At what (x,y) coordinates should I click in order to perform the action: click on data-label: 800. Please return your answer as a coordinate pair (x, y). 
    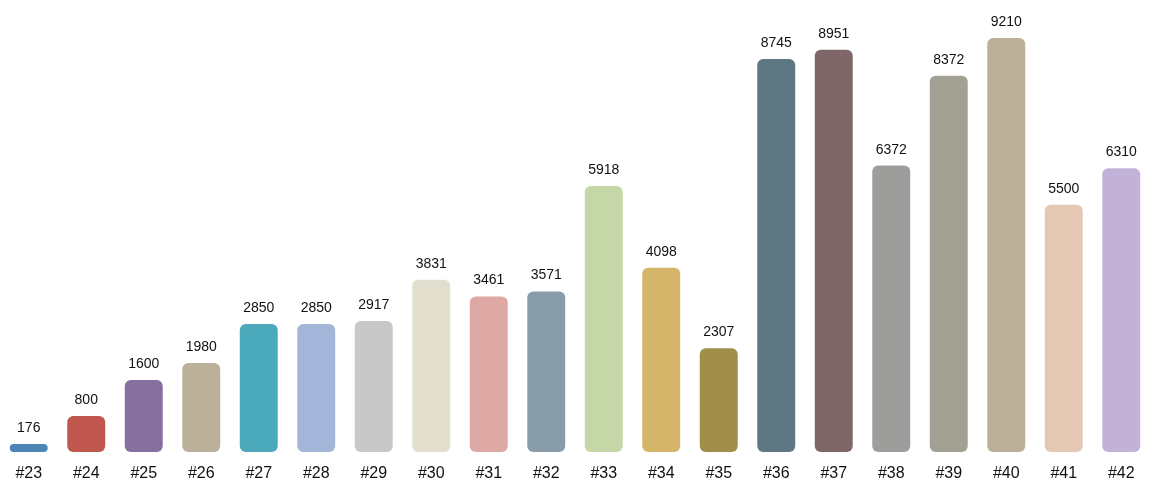
    Looking at the image, I should click on (86, 399).